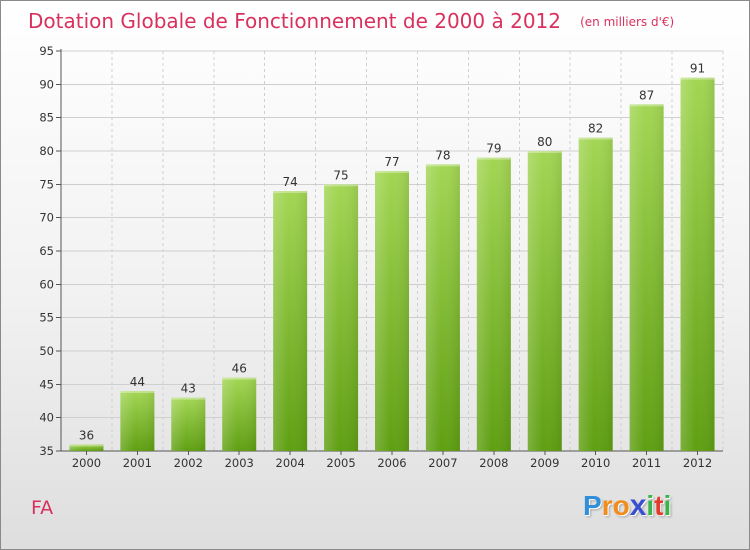  Describe the element at coordinates (137, 463) in the screenshot. I see `x-tick-label: 2001` at that location.